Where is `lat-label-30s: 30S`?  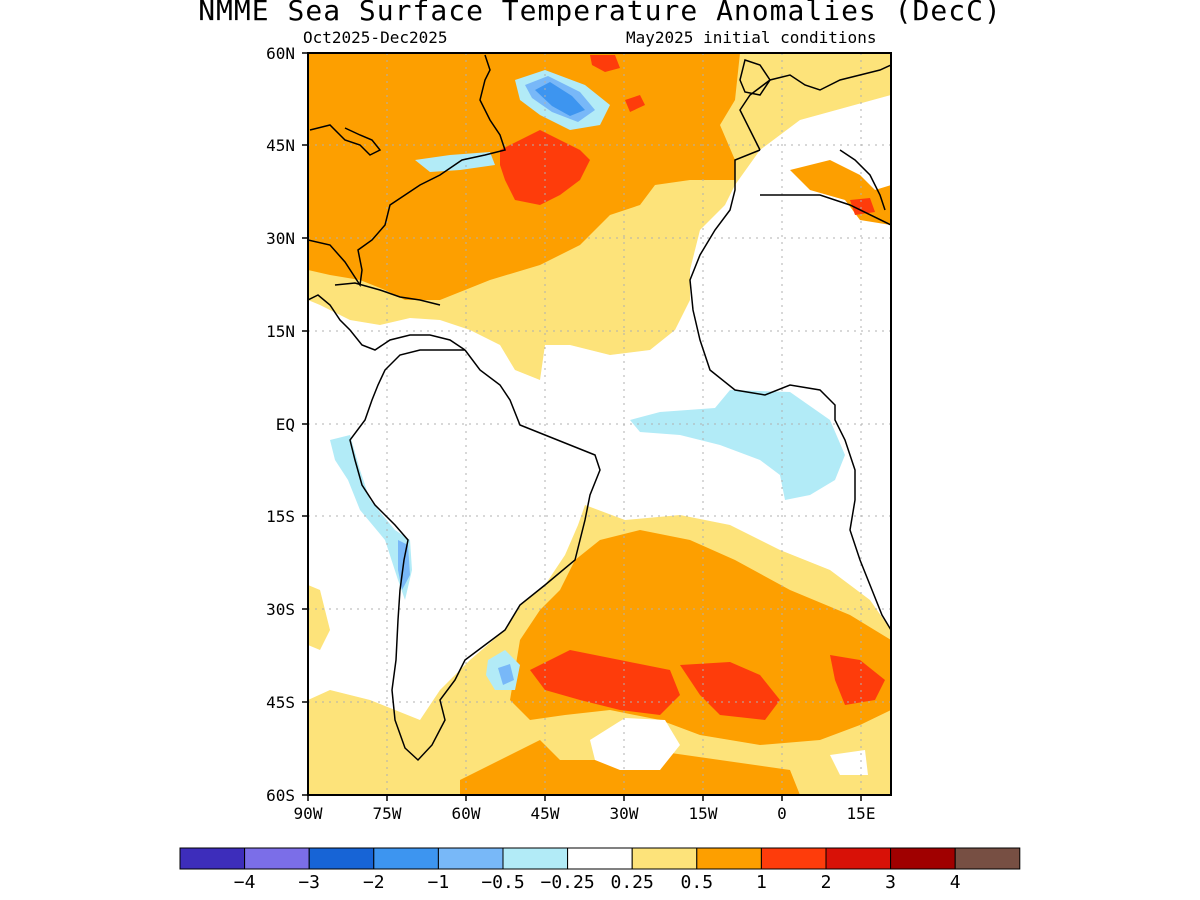 lat-label-30s: 30S is located at coordinates (280, 609).